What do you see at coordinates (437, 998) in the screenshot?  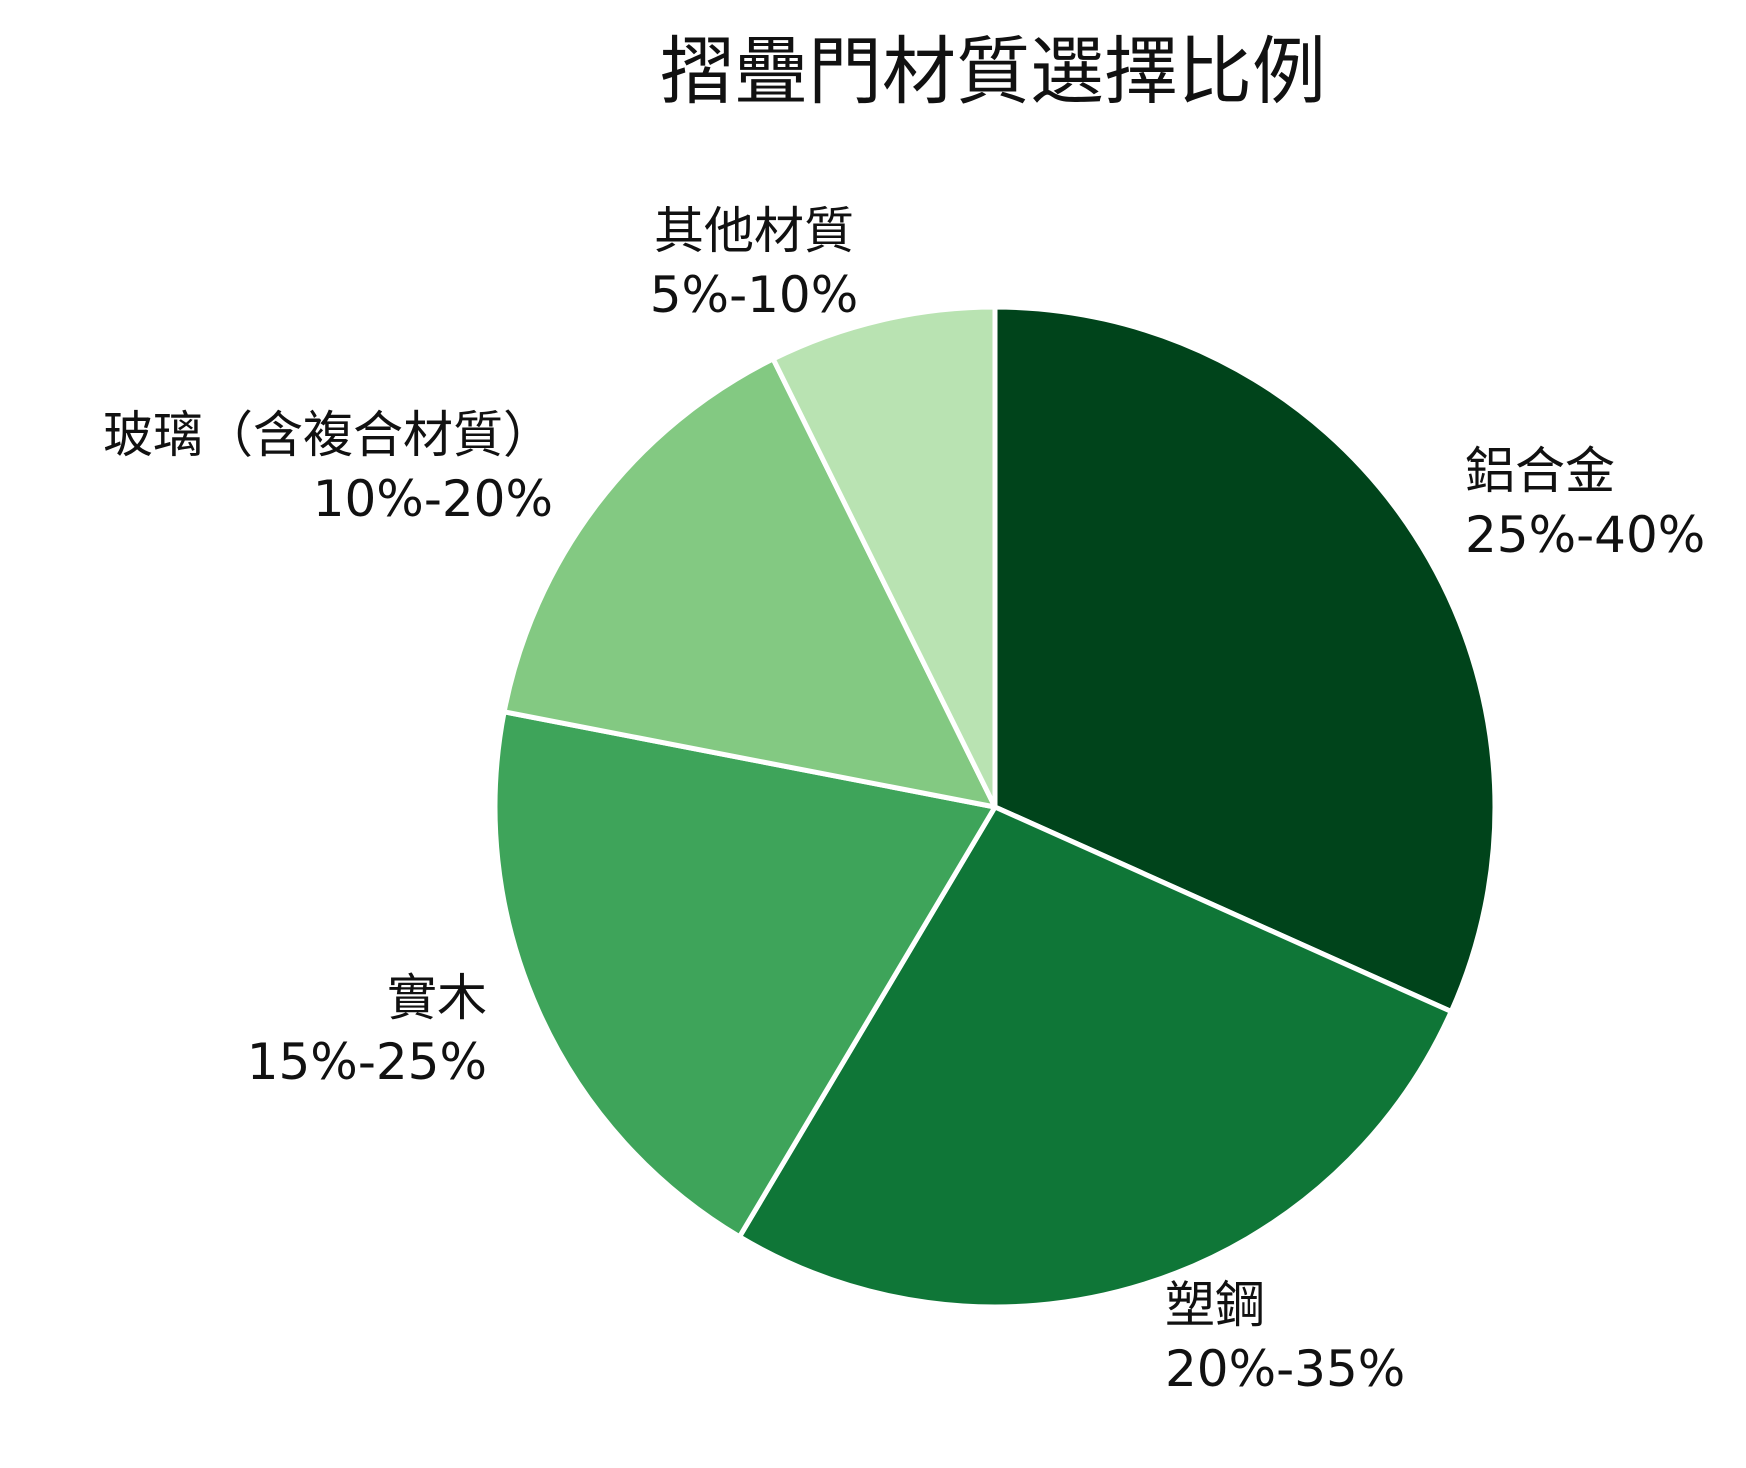 I see `slice-label-name: 實木` at bounding box center [437, 998].